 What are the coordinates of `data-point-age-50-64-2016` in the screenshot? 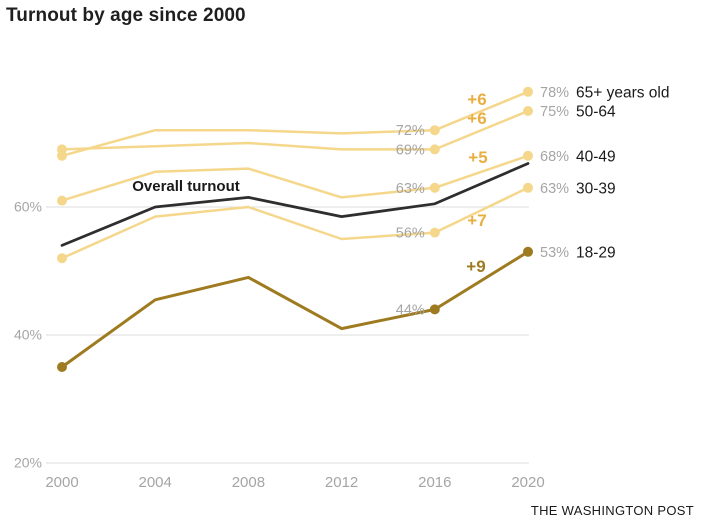 It's located at (434, 149).